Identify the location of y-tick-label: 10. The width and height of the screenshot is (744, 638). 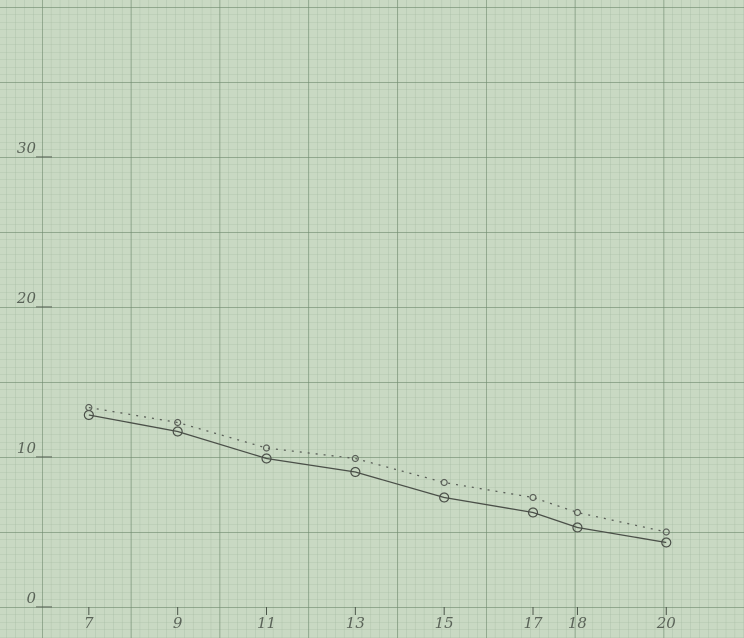
(27, 448).